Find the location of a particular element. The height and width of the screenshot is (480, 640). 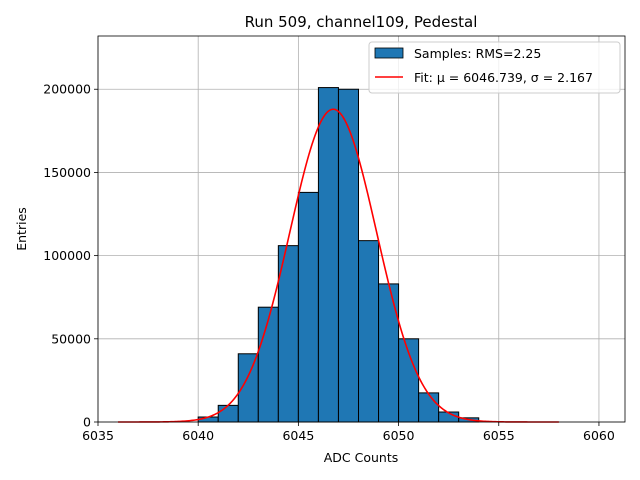

y-axis-label: Entries is located at coordinates (21, 229).